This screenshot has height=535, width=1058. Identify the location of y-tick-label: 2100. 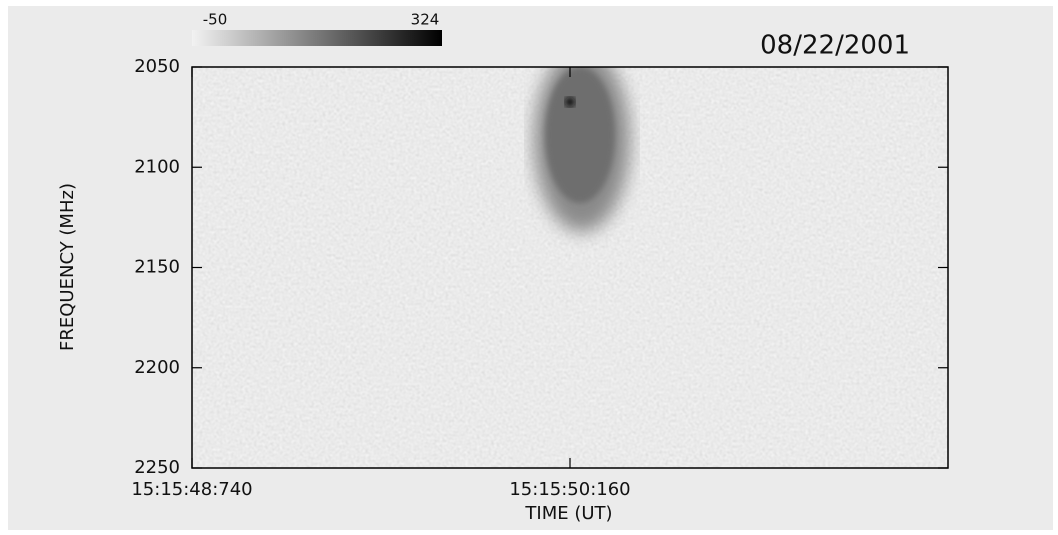
(157, 166).